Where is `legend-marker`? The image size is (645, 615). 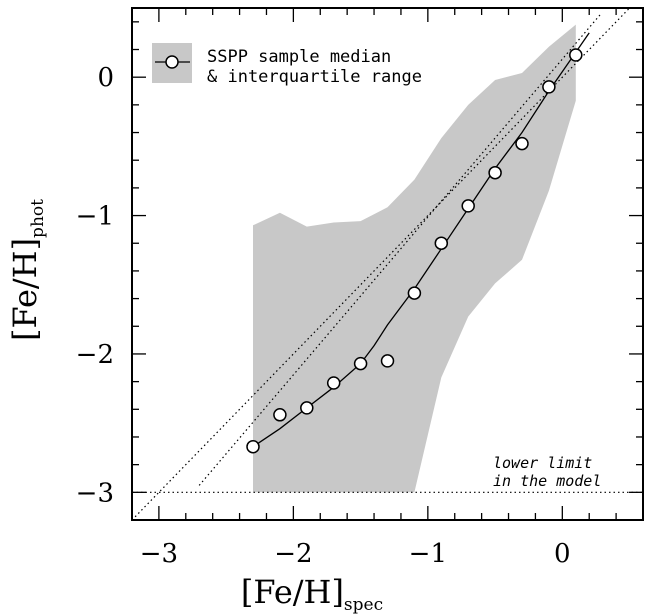
legend-marker is located at coordinates (172, 62).